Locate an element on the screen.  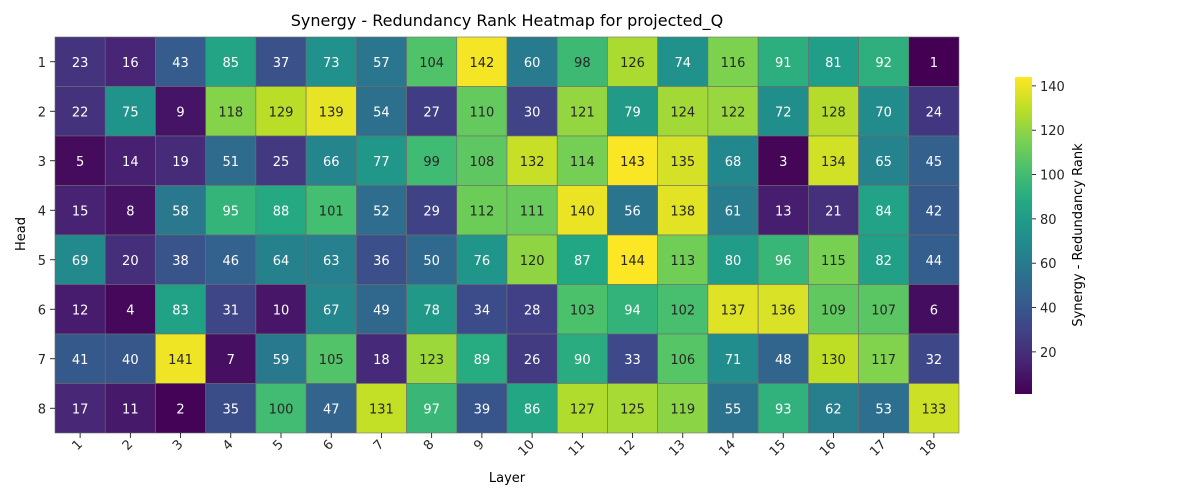
cell-value-label: 6 is located at coordinates (934, 310).